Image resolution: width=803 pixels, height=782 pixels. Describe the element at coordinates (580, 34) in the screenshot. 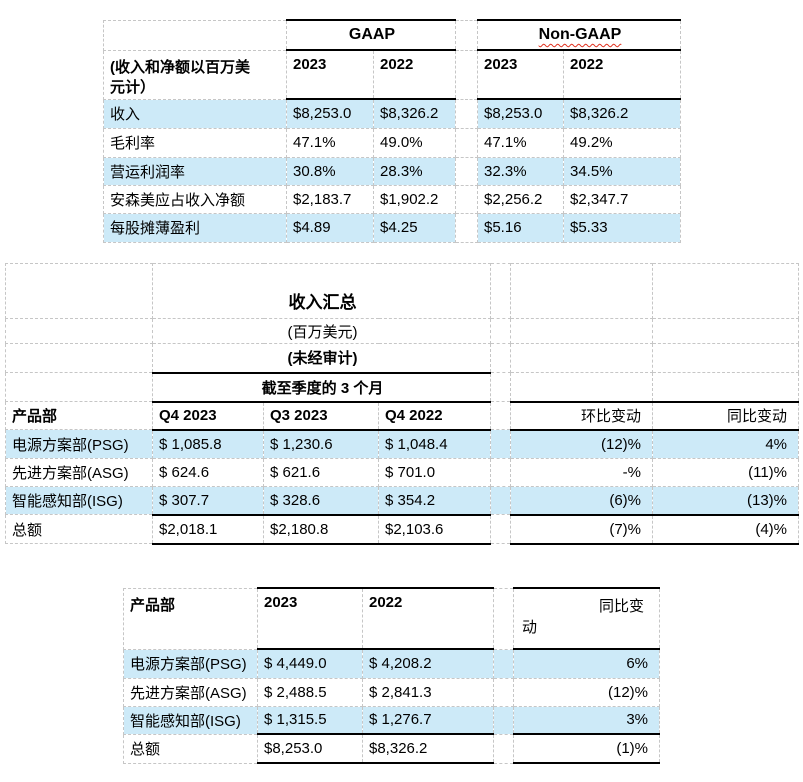

I see `non-gaap-label: Non-GAAP` at that location.